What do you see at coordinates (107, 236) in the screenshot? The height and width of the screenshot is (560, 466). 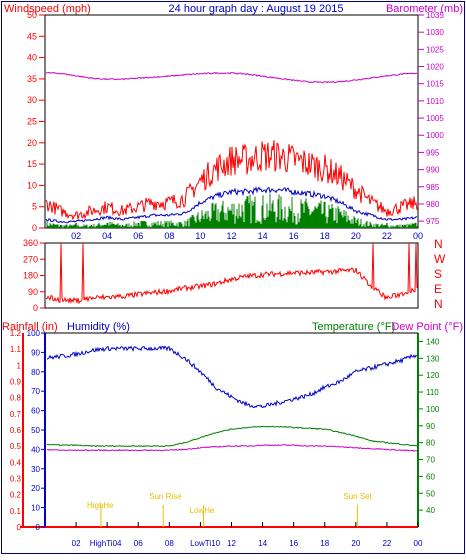 I see `wind-x-tick-label: 04` at bounding box center [107, 236].